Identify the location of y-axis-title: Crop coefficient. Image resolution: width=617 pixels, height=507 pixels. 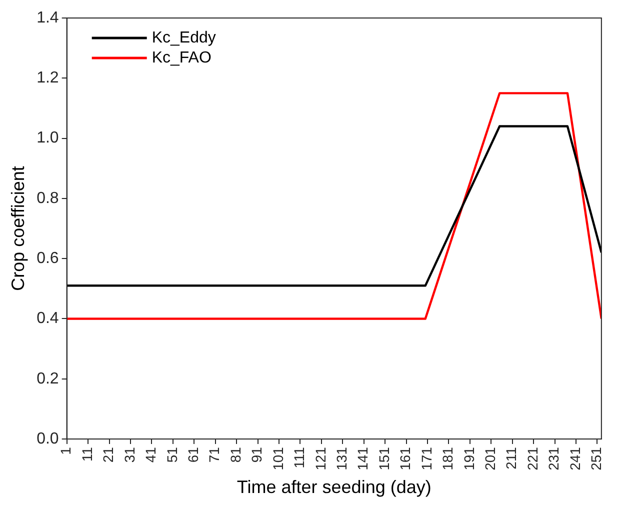
(18, 228).